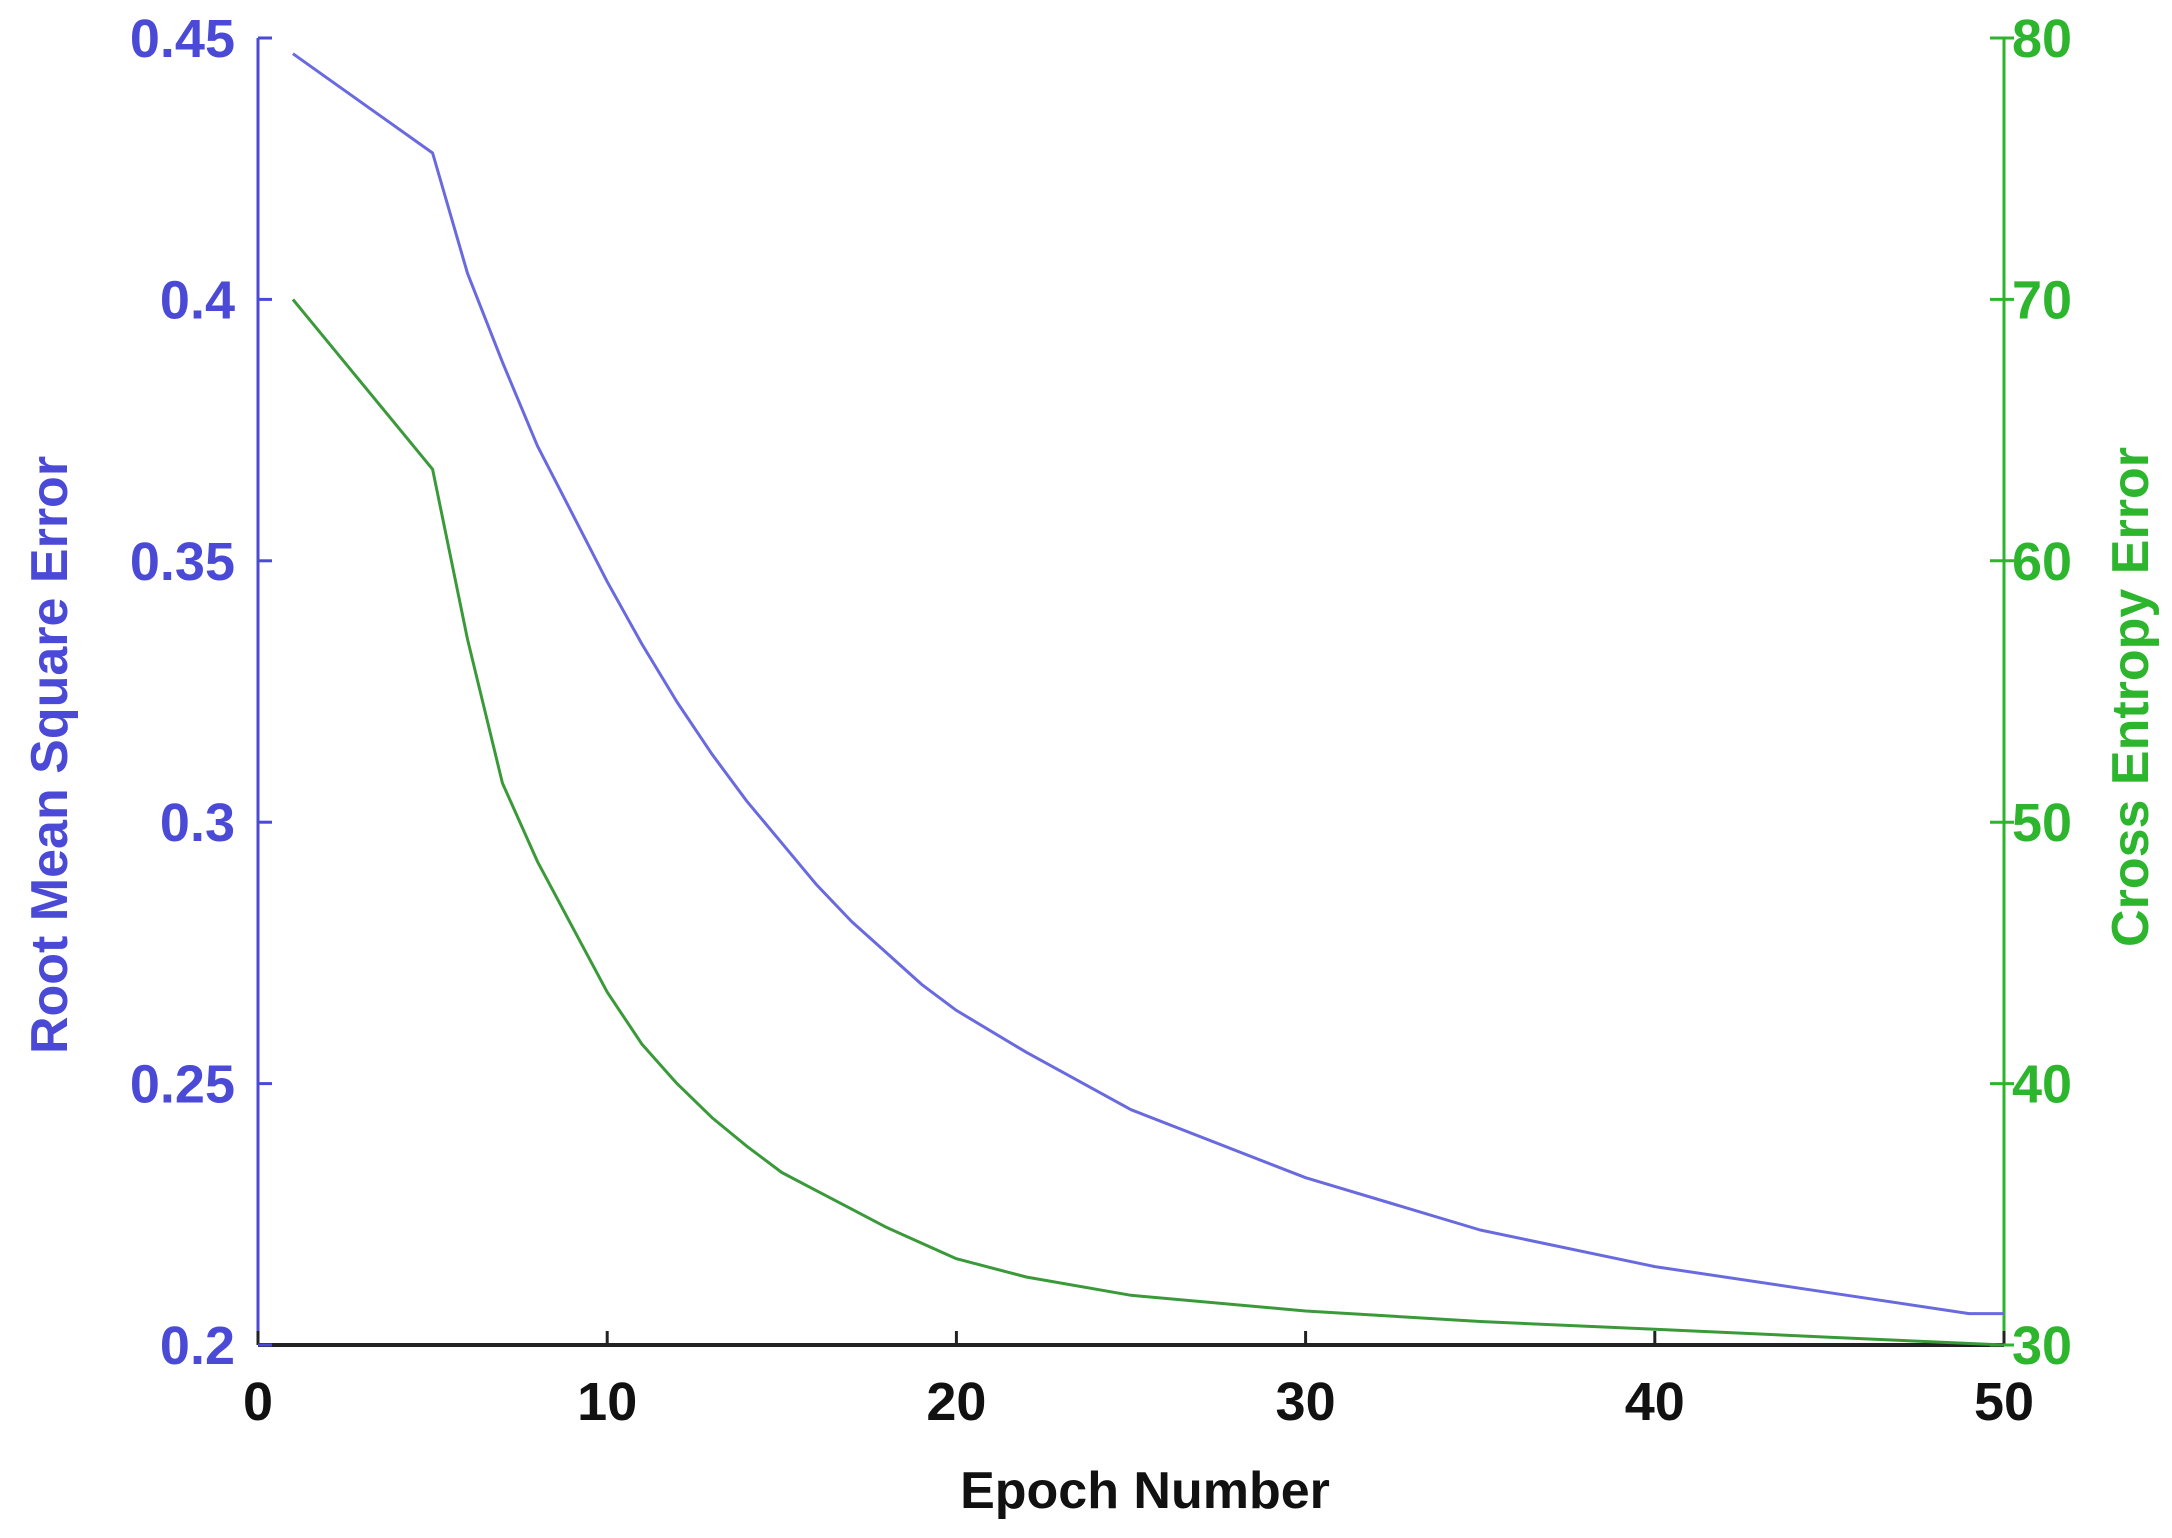 The width and height of the screenshot is (2172, 1538). What do you see at coordinates (2042, 300) in the screenshot?
I see `right-tick-label: 70` at bounding box center [2042, 300].